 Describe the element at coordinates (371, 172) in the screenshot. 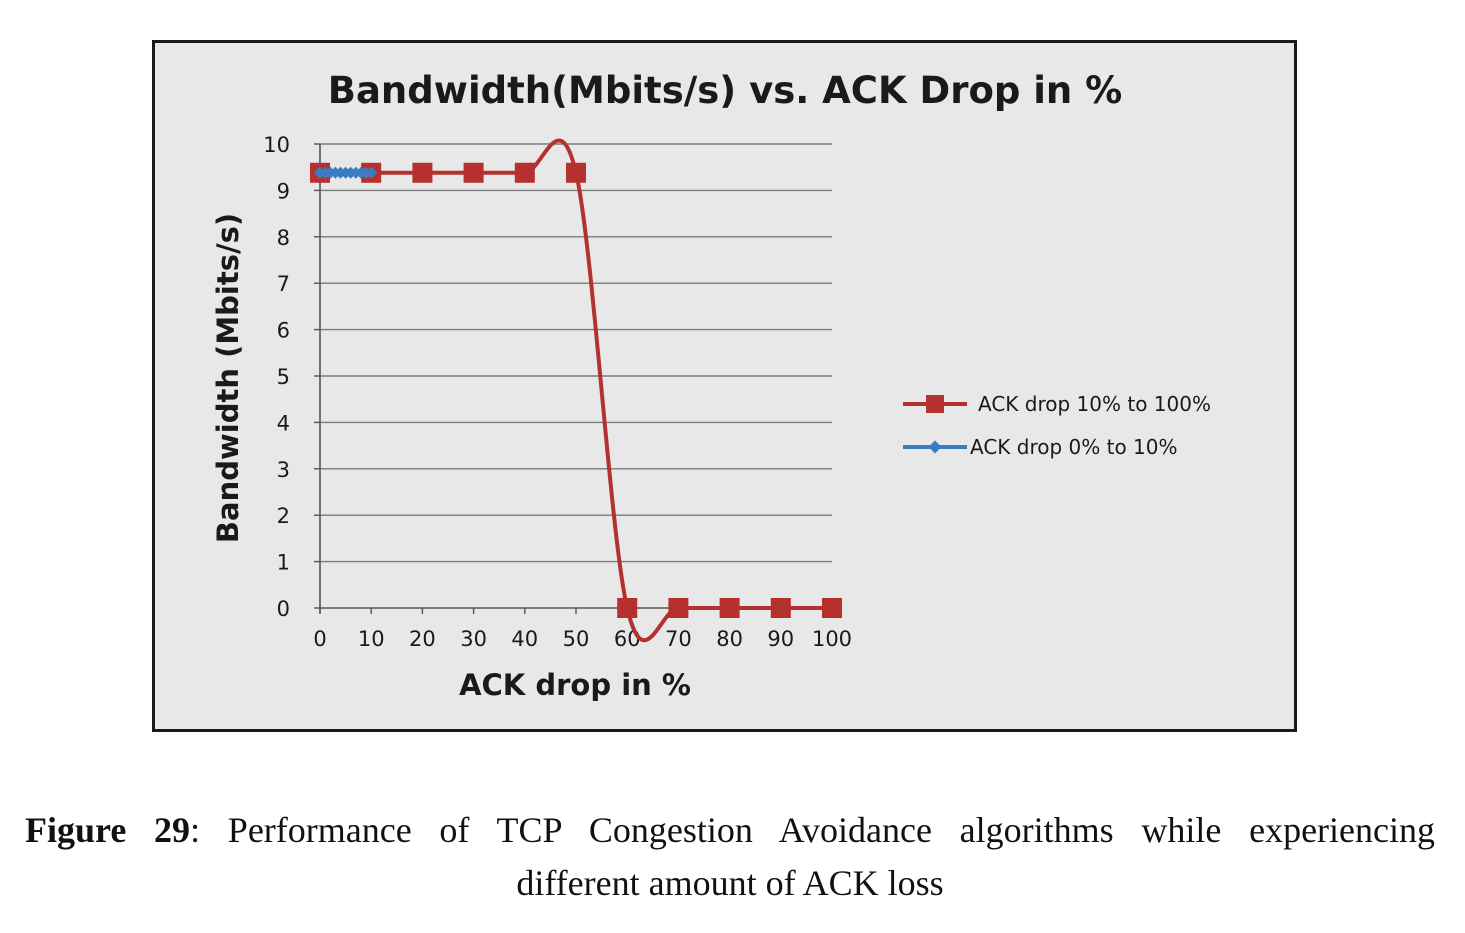

I see `series-blue-point` at that location.